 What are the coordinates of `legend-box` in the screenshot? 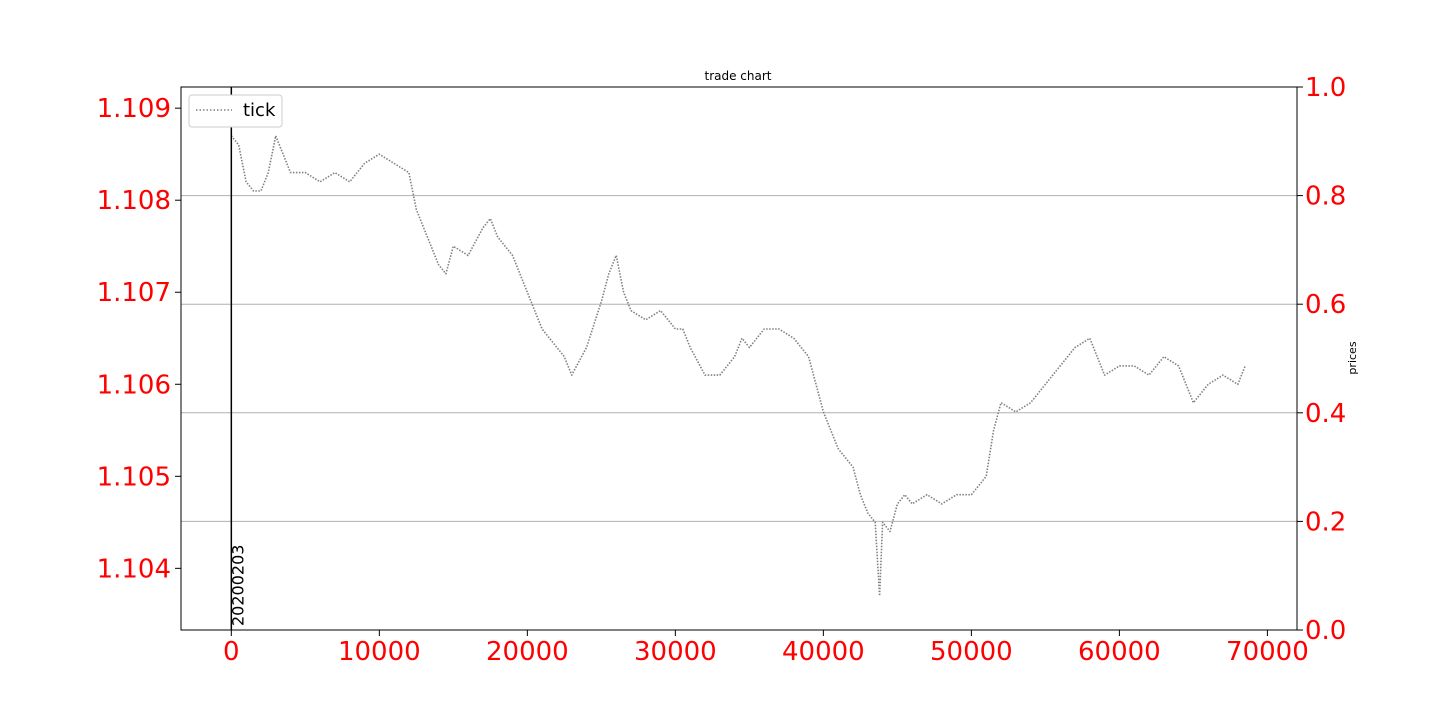 It's located at (235, 111).